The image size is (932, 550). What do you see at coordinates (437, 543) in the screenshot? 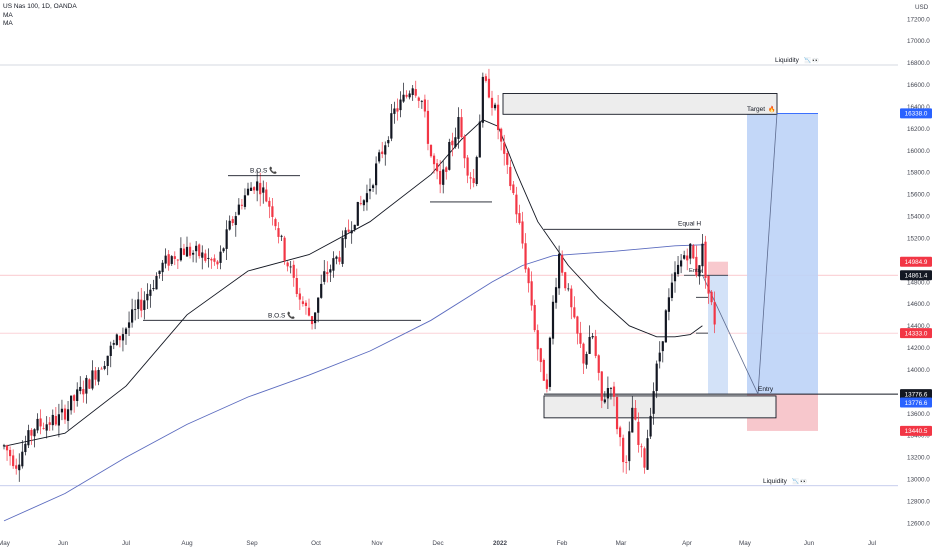
I see `x-tick-label: Dec` at bounding box center [437, 543].